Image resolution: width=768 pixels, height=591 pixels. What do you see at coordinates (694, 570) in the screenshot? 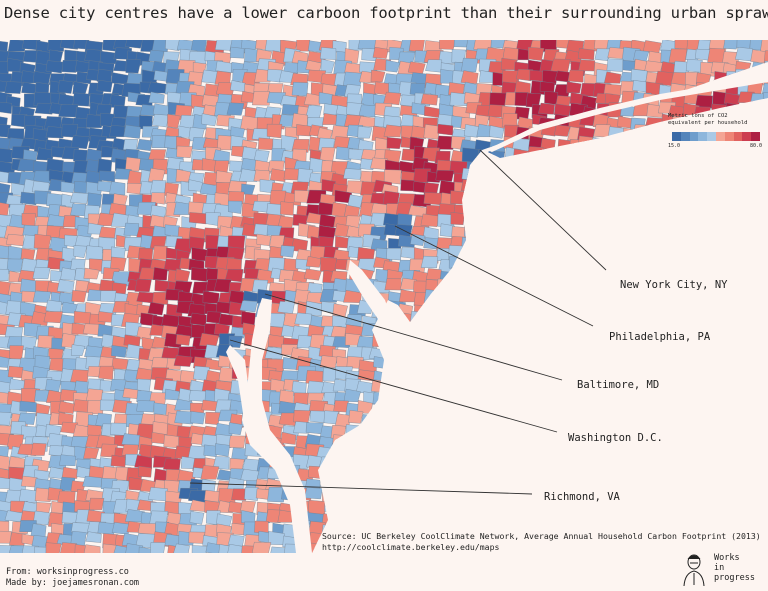
I see `portrait-icon` at bounding box center [694, 570].